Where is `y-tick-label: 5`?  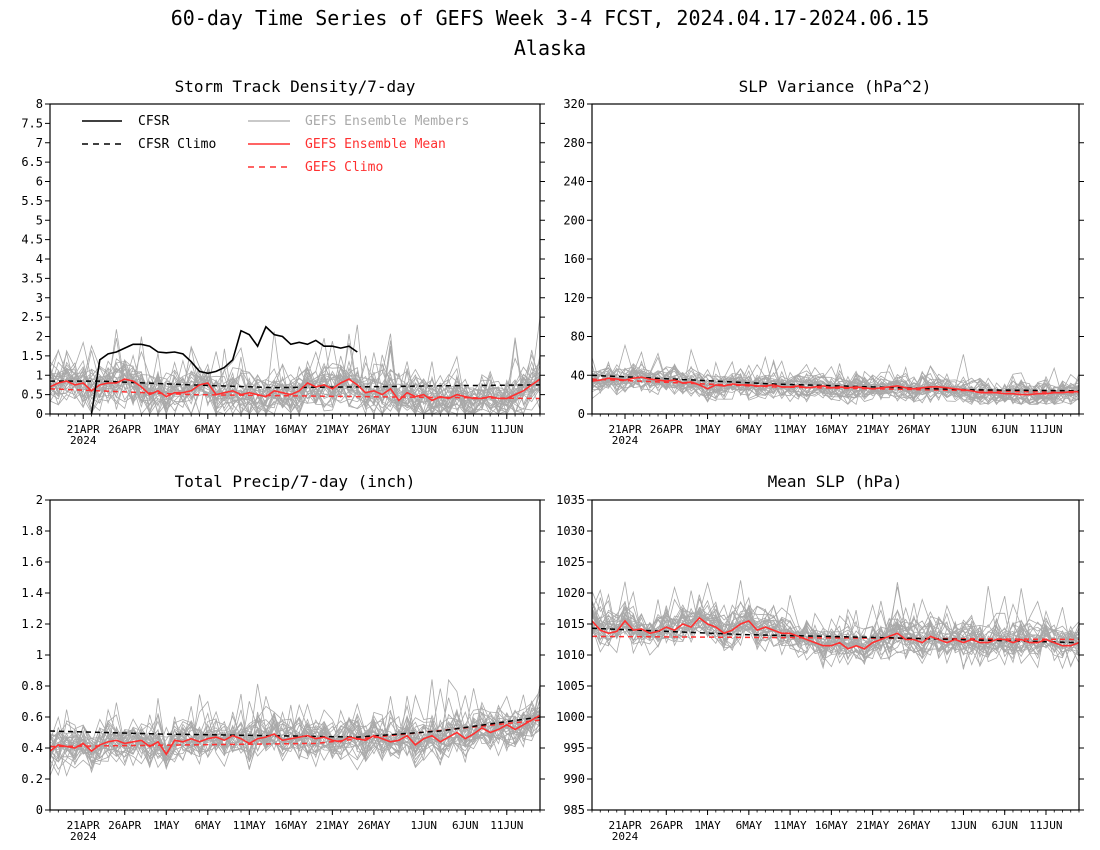 y-tick-label: 5 is located at coordinates (39, 220).